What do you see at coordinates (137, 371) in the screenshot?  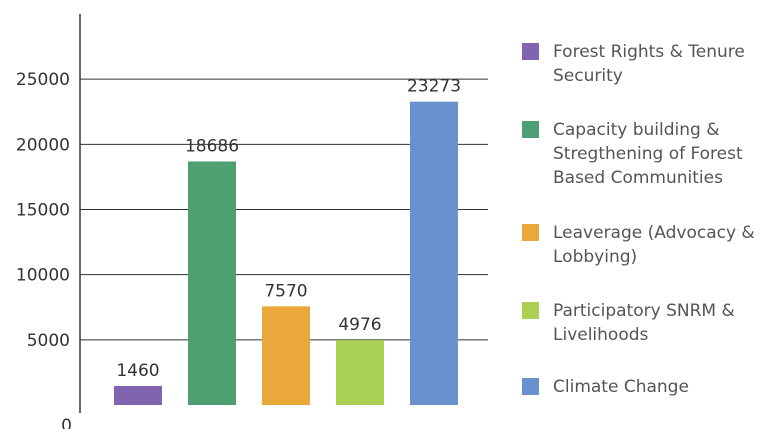 I see `bar-value-label: 1460` at bounding box center [137, 371].